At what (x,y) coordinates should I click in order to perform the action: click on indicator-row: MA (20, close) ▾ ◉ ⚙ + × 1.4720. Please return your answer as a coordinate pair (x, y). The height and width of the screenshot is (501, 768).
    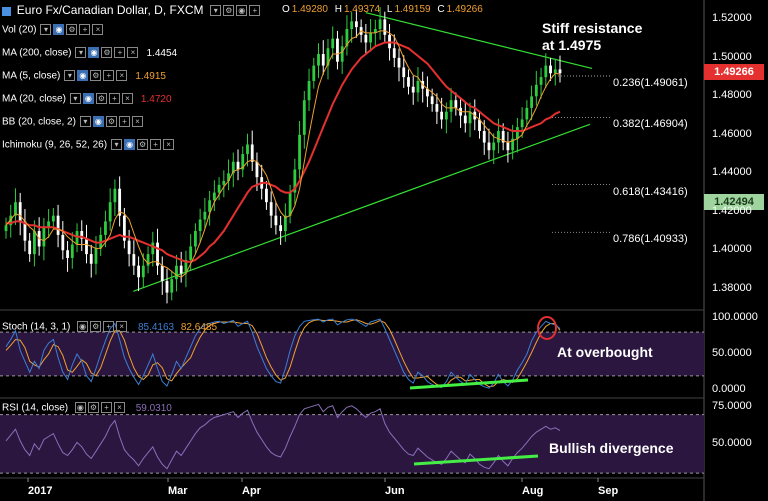
    Looking at the image, I should click on (87, 99).